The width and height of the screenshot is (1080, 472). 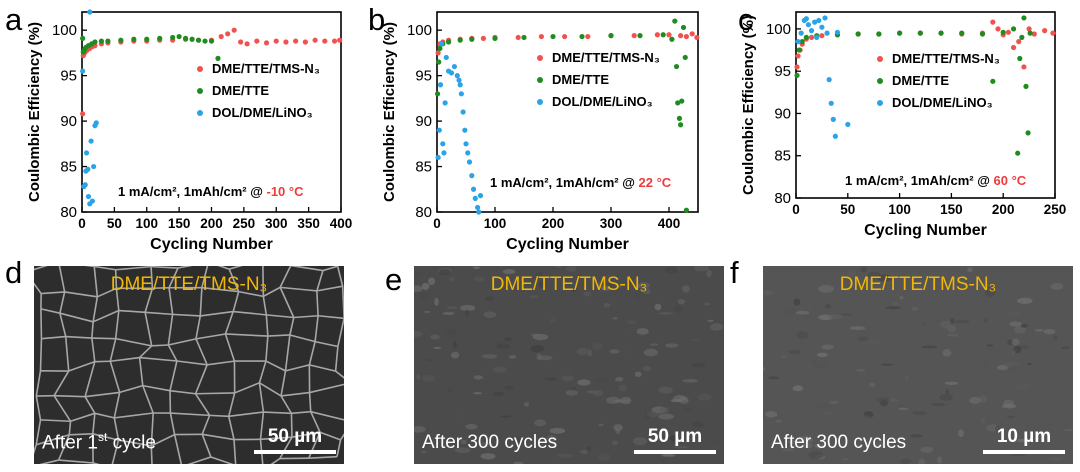 I want to click on panel-letter-e: e, so click(x=394, y=279).